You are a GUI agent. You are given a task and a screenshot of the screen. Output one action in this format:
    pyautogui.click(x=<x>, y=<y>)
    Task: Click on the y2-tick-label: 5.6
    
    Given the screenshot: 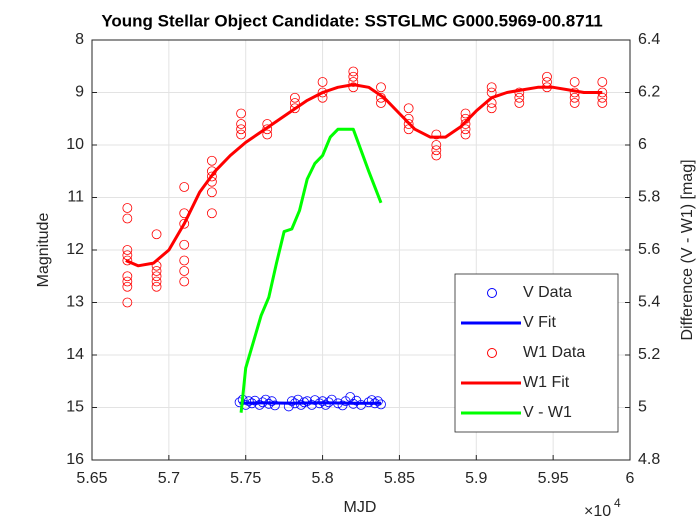 What is the action you would take?
    pyautogui.click(x=649, y=249)
    